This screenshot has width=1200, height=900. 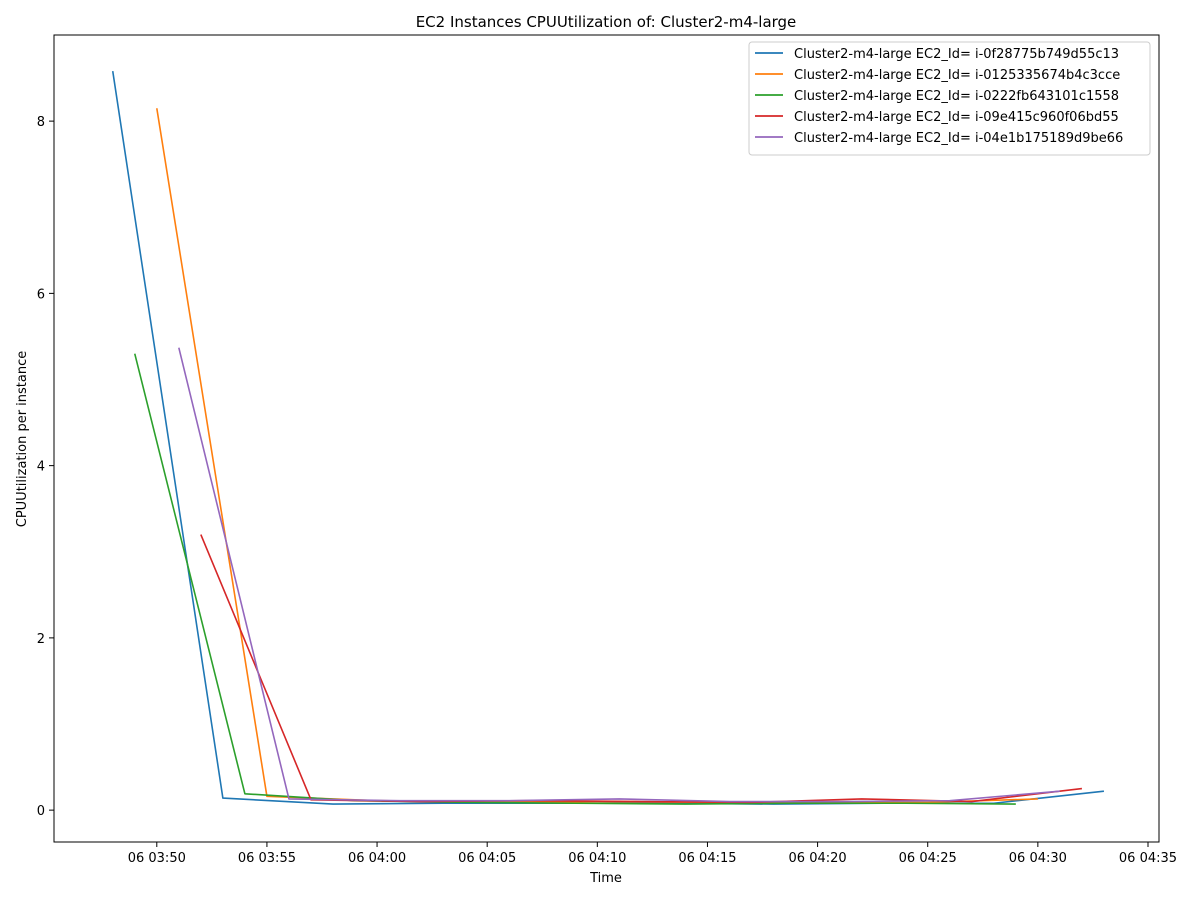 What do you see at coordinates (41, 122) in the screenshot?
I see `y-tick-label: 8` at bounding box center [41, 122].